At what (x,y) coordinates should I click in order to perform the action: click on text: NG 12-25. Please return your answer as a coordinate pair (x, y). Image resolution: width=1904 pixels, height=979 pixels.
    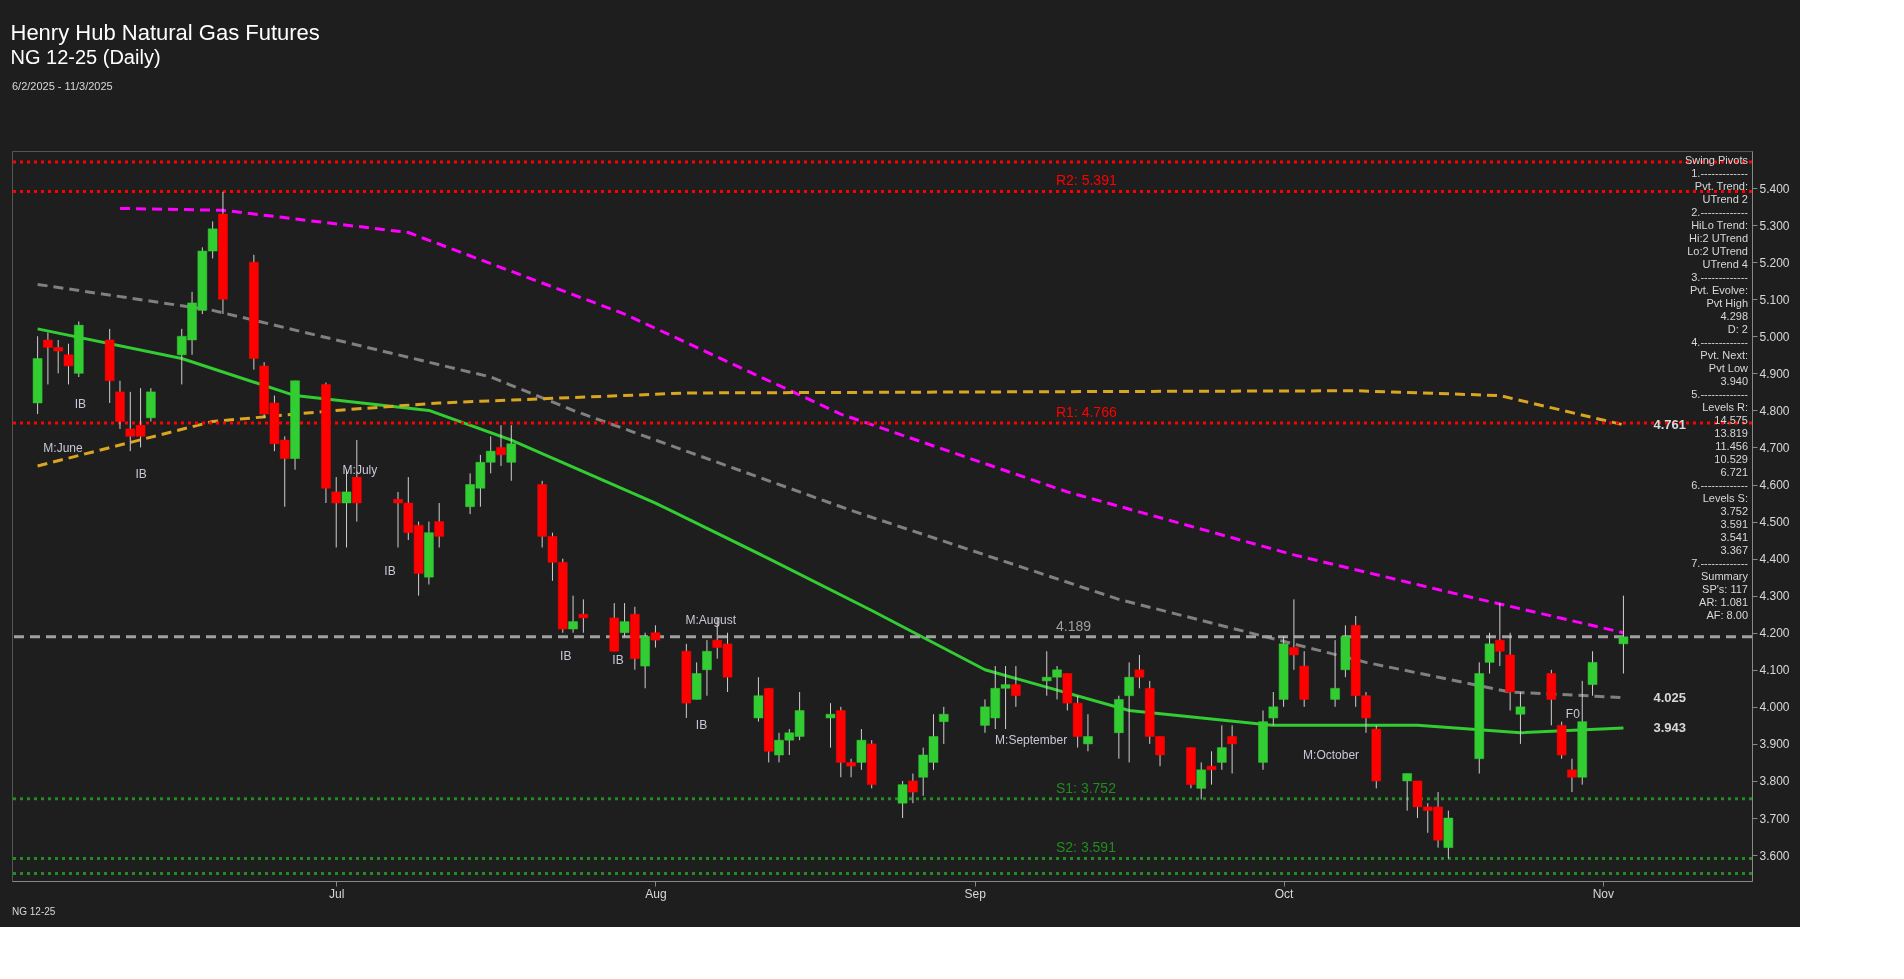
    Looking at the image, I should click on (34, 911).